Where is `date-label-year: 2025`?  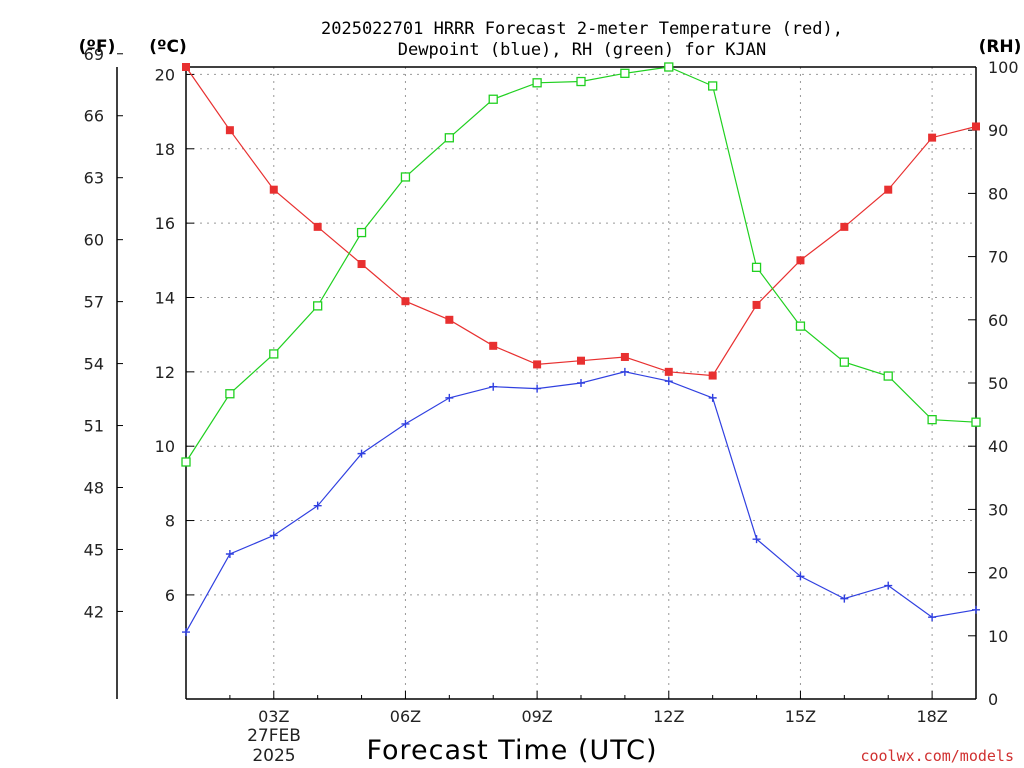 date-label-year: 2025 is located at coordinates (273, 756).